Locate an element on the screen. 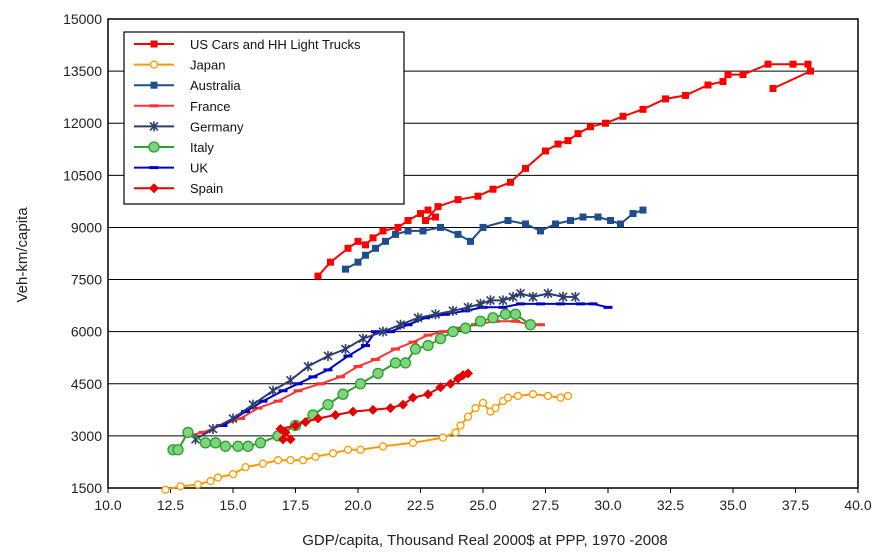  series-australia is located at coordinates (494, 239).